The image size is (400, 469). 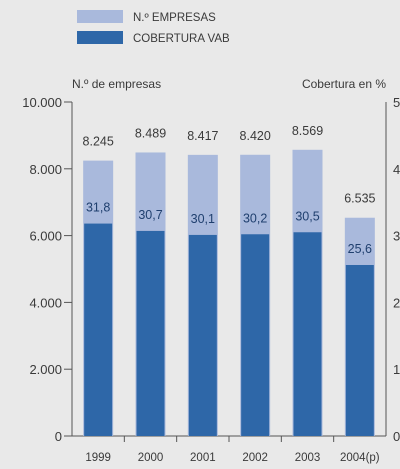 What do you see at coordinates (360, 249) in the screenshot?
I see `data-label-cobertura: 25,6` at bounding box center [360, 249].